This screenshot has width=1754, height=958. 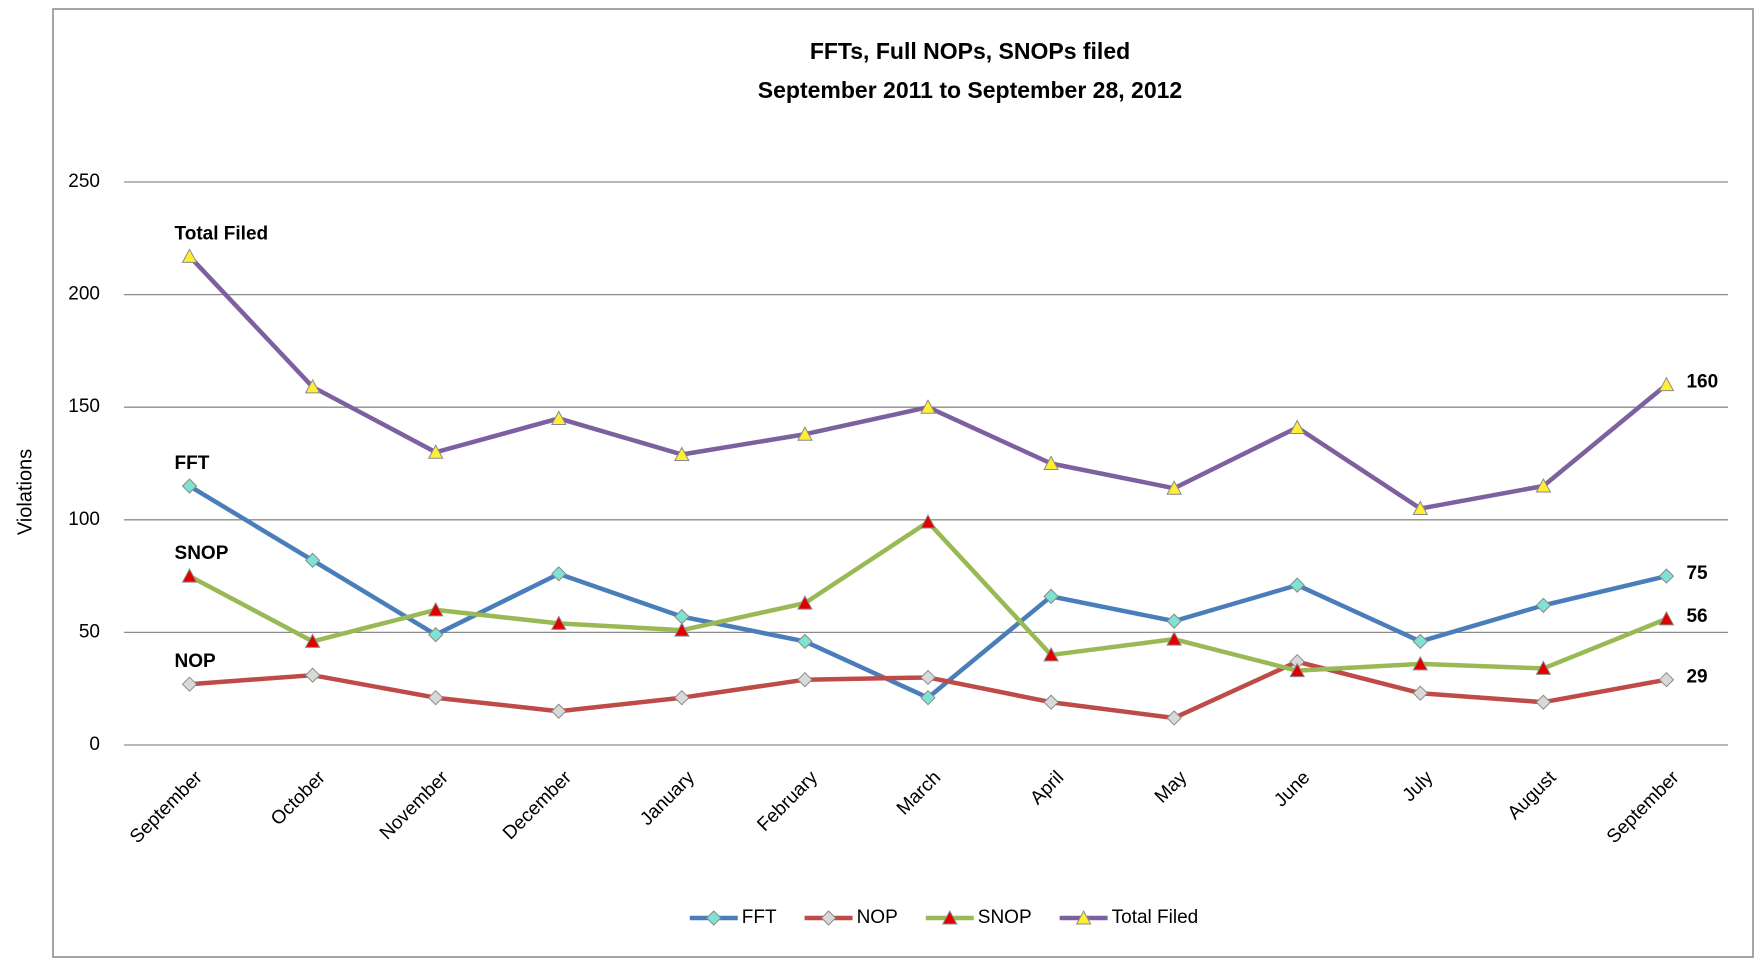 What do you see at coordinates (84, 181) in the screenshot?
I see `y-tick-label: 250` at bounding box center [84, 181].